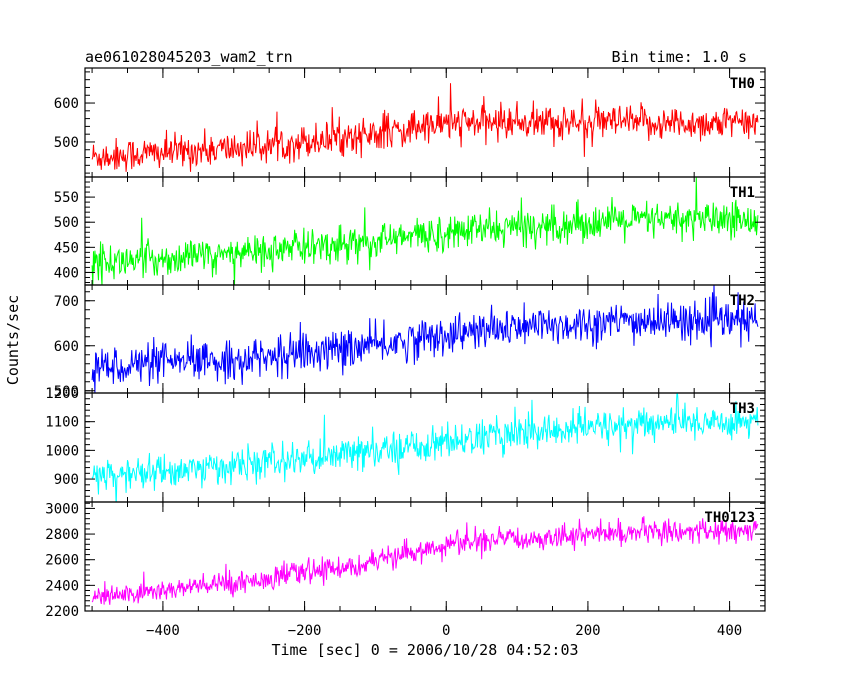  Describe the element at coordinates (66, 480) in the screenshot. I see `y-tick-label: 900` at that location.